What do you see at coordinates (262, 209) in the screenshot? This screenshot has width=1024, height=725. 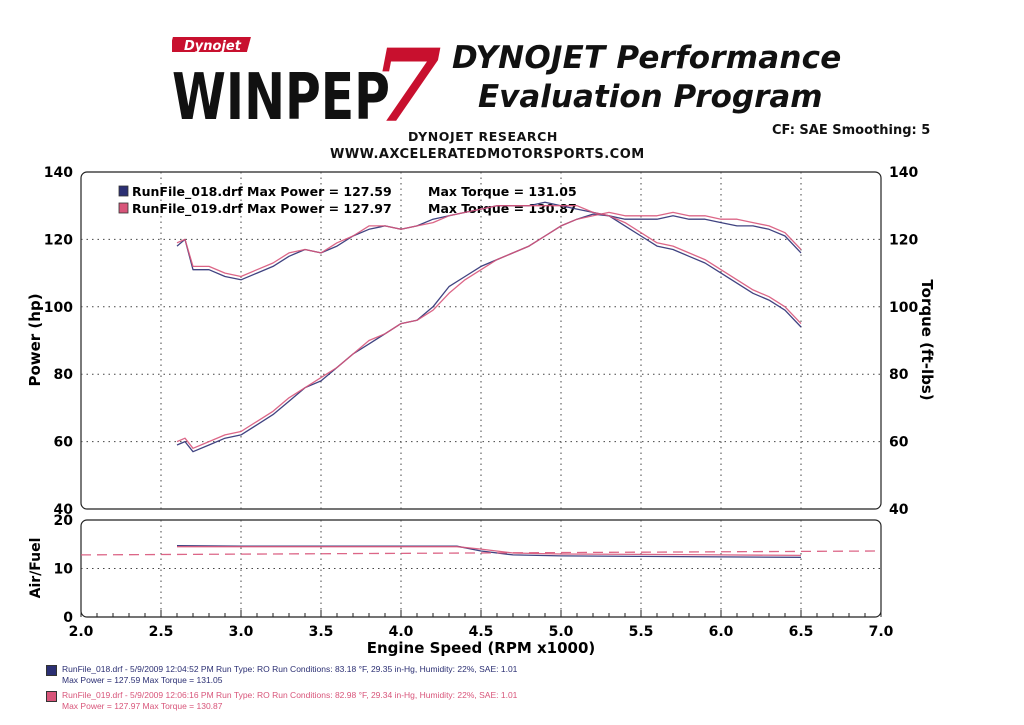 I see `legend-power-entry: RunFile_019.drf Max Power = 127.97` at bounding box center [262, 209].